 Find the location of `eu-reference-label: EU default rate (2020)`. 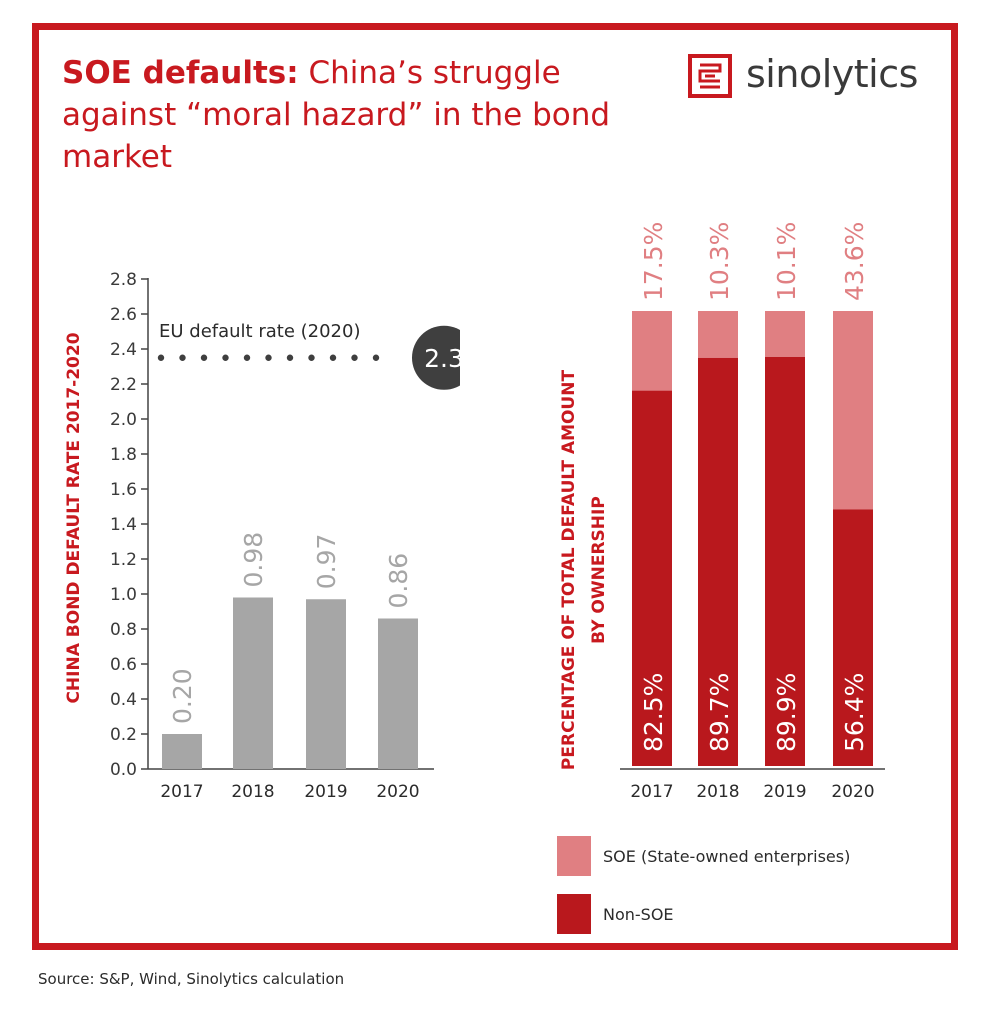

eu-reference-label: EU default rate (2020) is located at coordinates (259, 331).